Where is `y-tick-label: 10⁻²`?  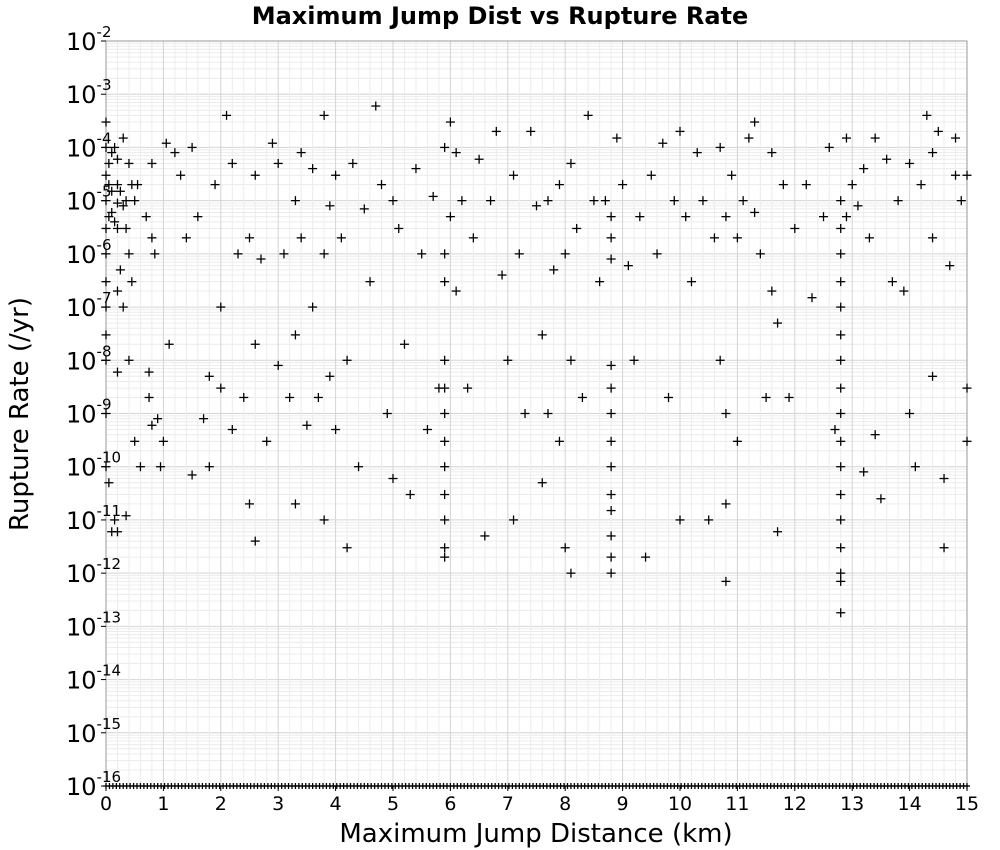
y-tick-label: 10⁻² is located at coordinates (89, 39).